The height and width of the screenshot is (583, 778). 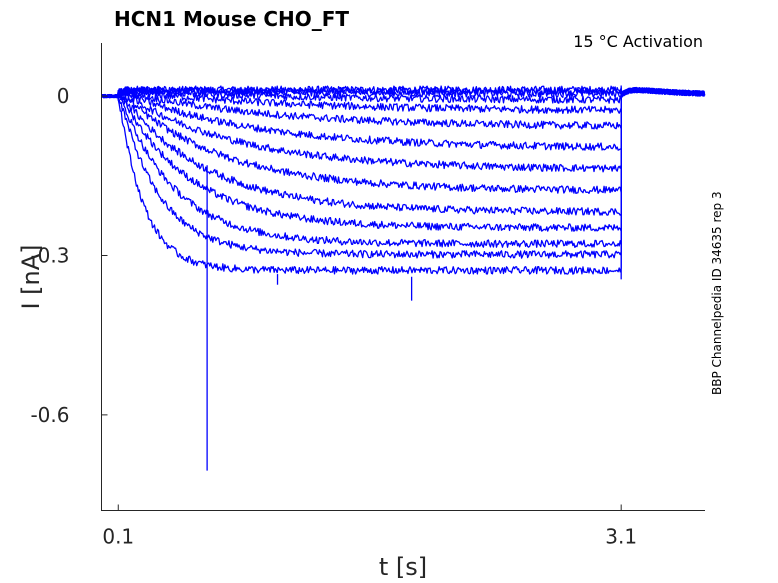 I want to click on y-tick-label: -0.3, so click(x=49, y=256).